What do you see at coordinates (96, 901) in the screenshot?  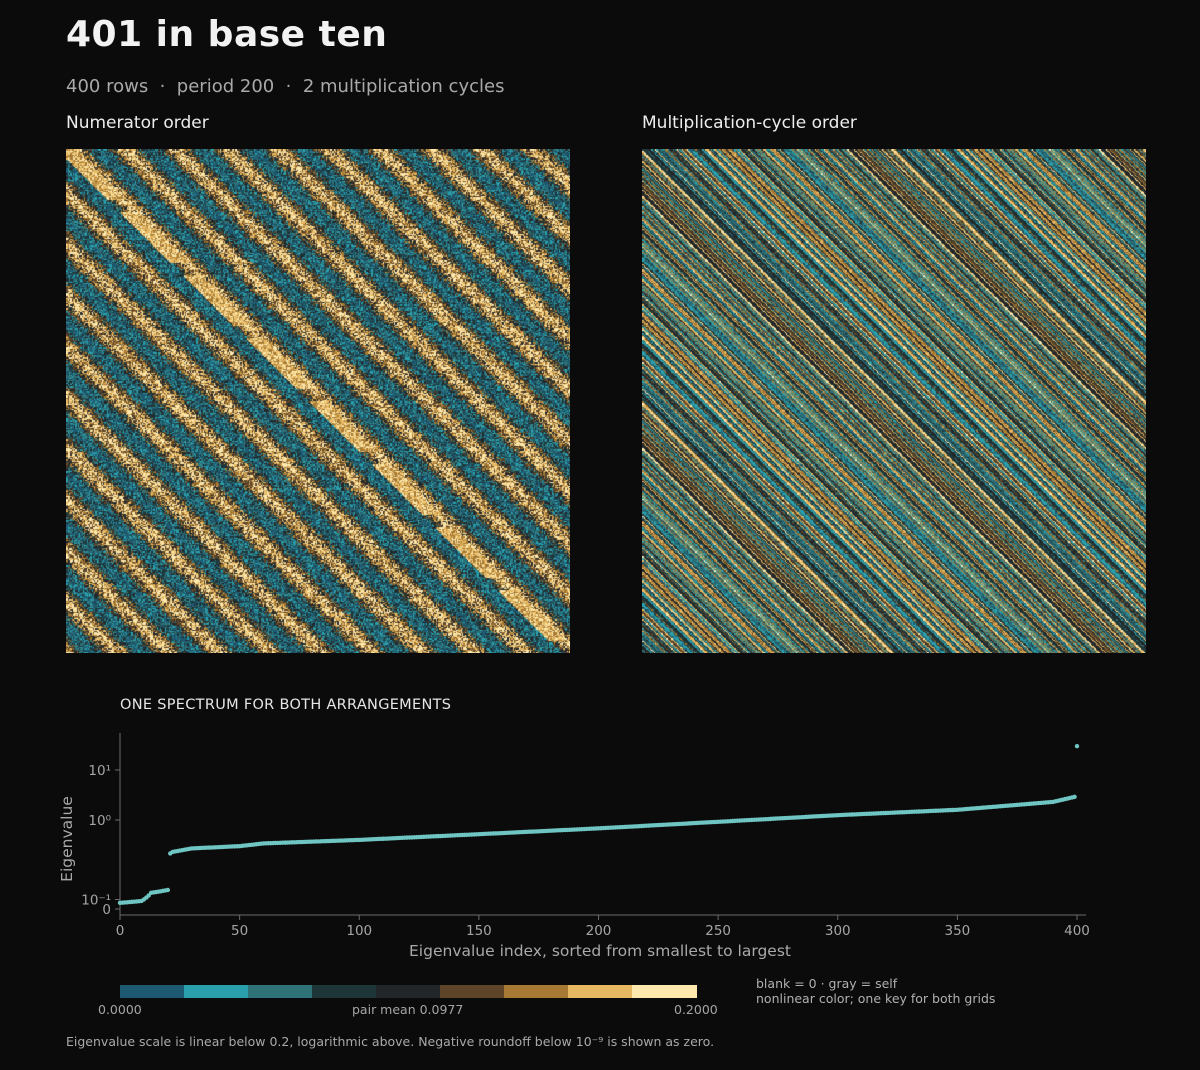 I see `y-tick-label: 10⁻¹` at bounding box center [96, 901].